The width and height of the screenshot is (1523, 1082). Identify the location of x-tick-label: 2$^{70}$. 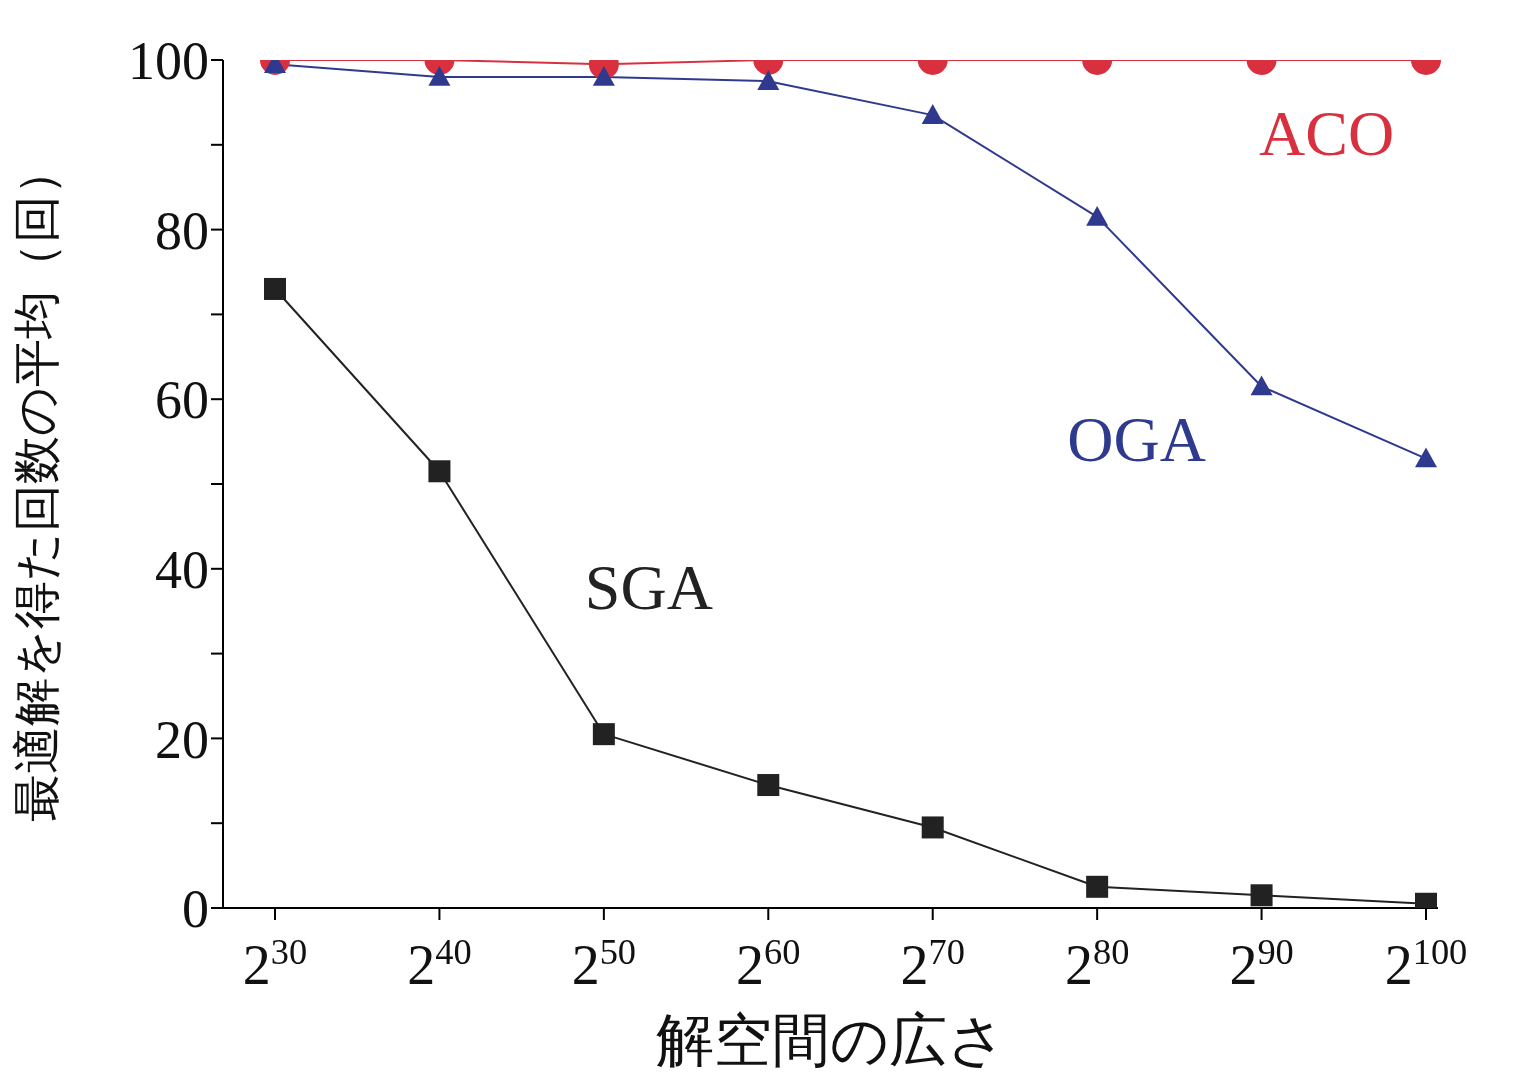
(932, 964).